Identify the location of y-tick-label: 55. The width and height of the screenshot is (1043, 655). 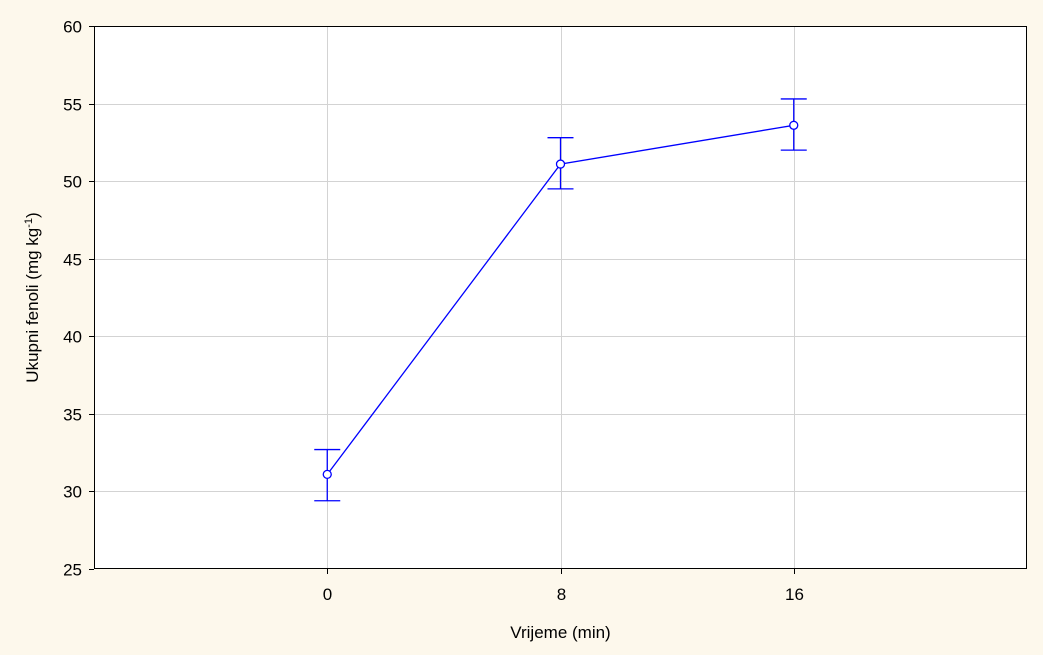
(72, 105).